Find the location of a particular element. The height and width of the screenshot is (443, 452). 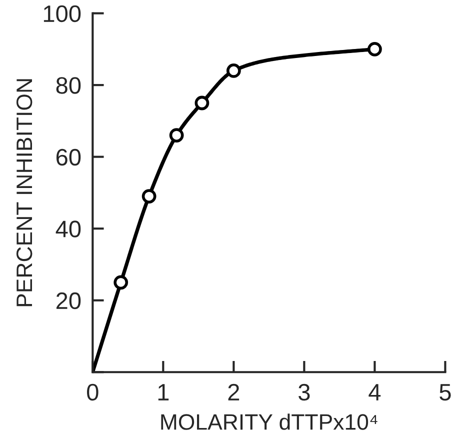

x-tick-label: 2 is located at coordinates (234, 392).